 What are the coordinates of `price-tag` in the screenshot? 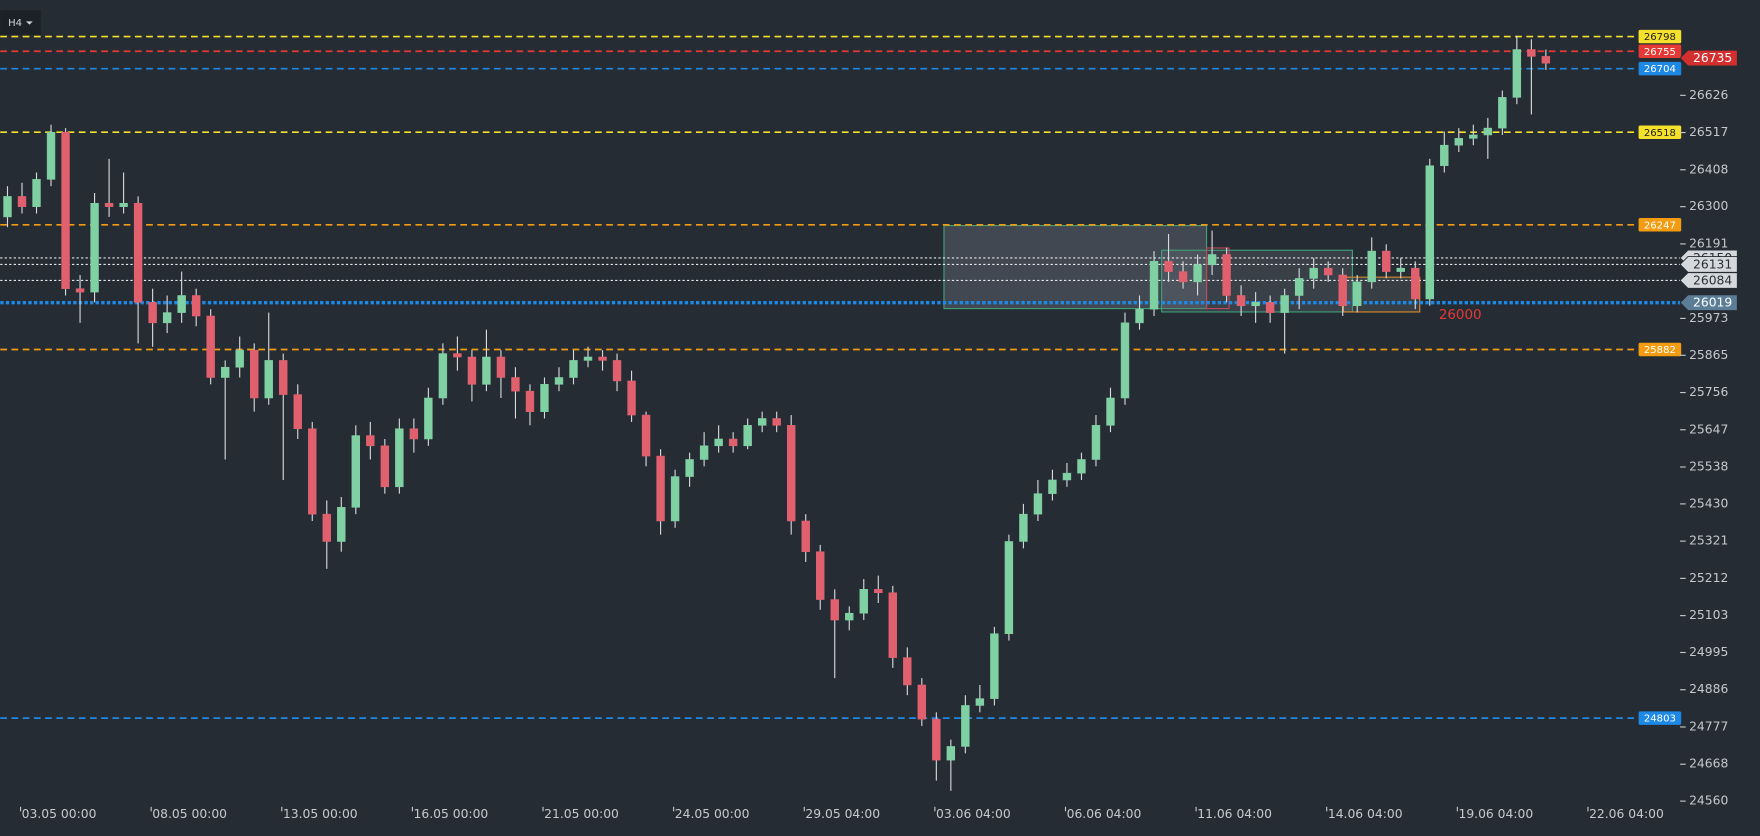 It's located at (1708, 280).